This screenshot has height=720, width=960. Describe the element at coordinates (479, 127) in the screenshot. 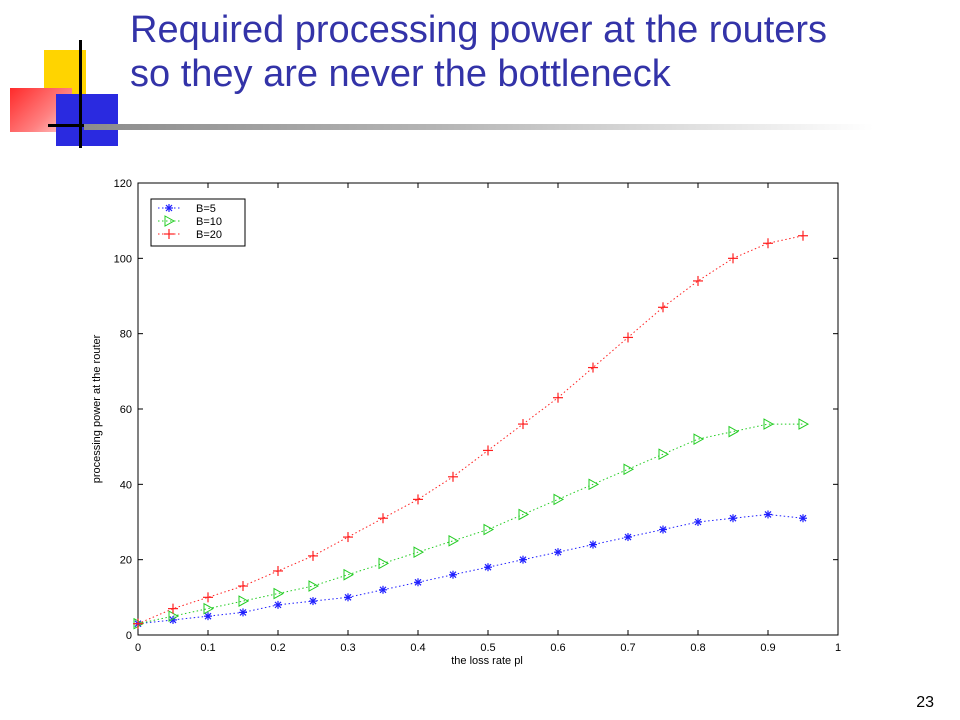

I see `title-underline` at that location.